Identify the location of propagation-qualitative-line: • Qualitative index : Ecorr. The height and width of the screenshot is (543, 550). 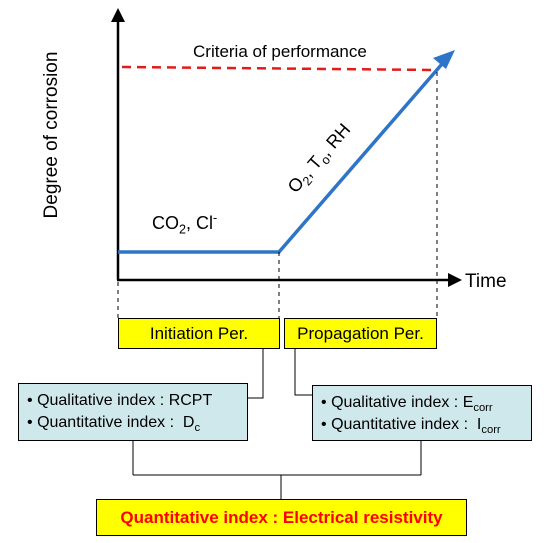
(426, 403).